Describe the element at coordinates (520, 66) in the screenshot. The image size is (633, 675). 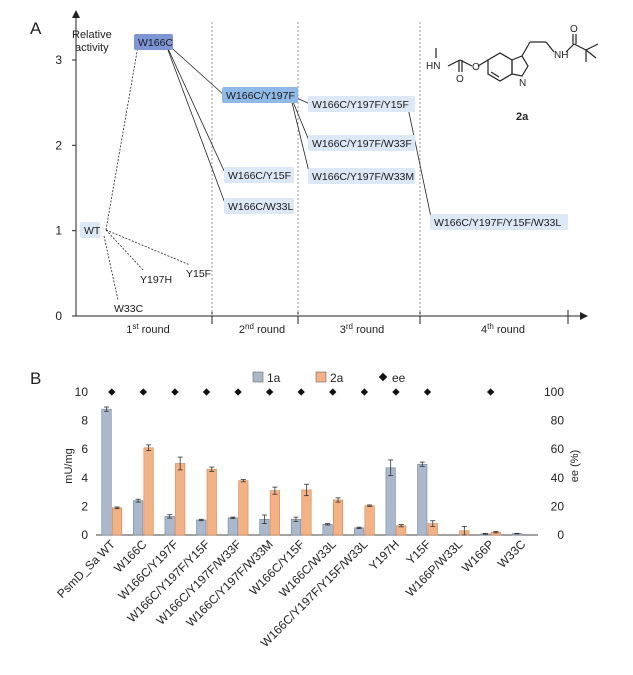
I see `pyrrole-ring` at that location.